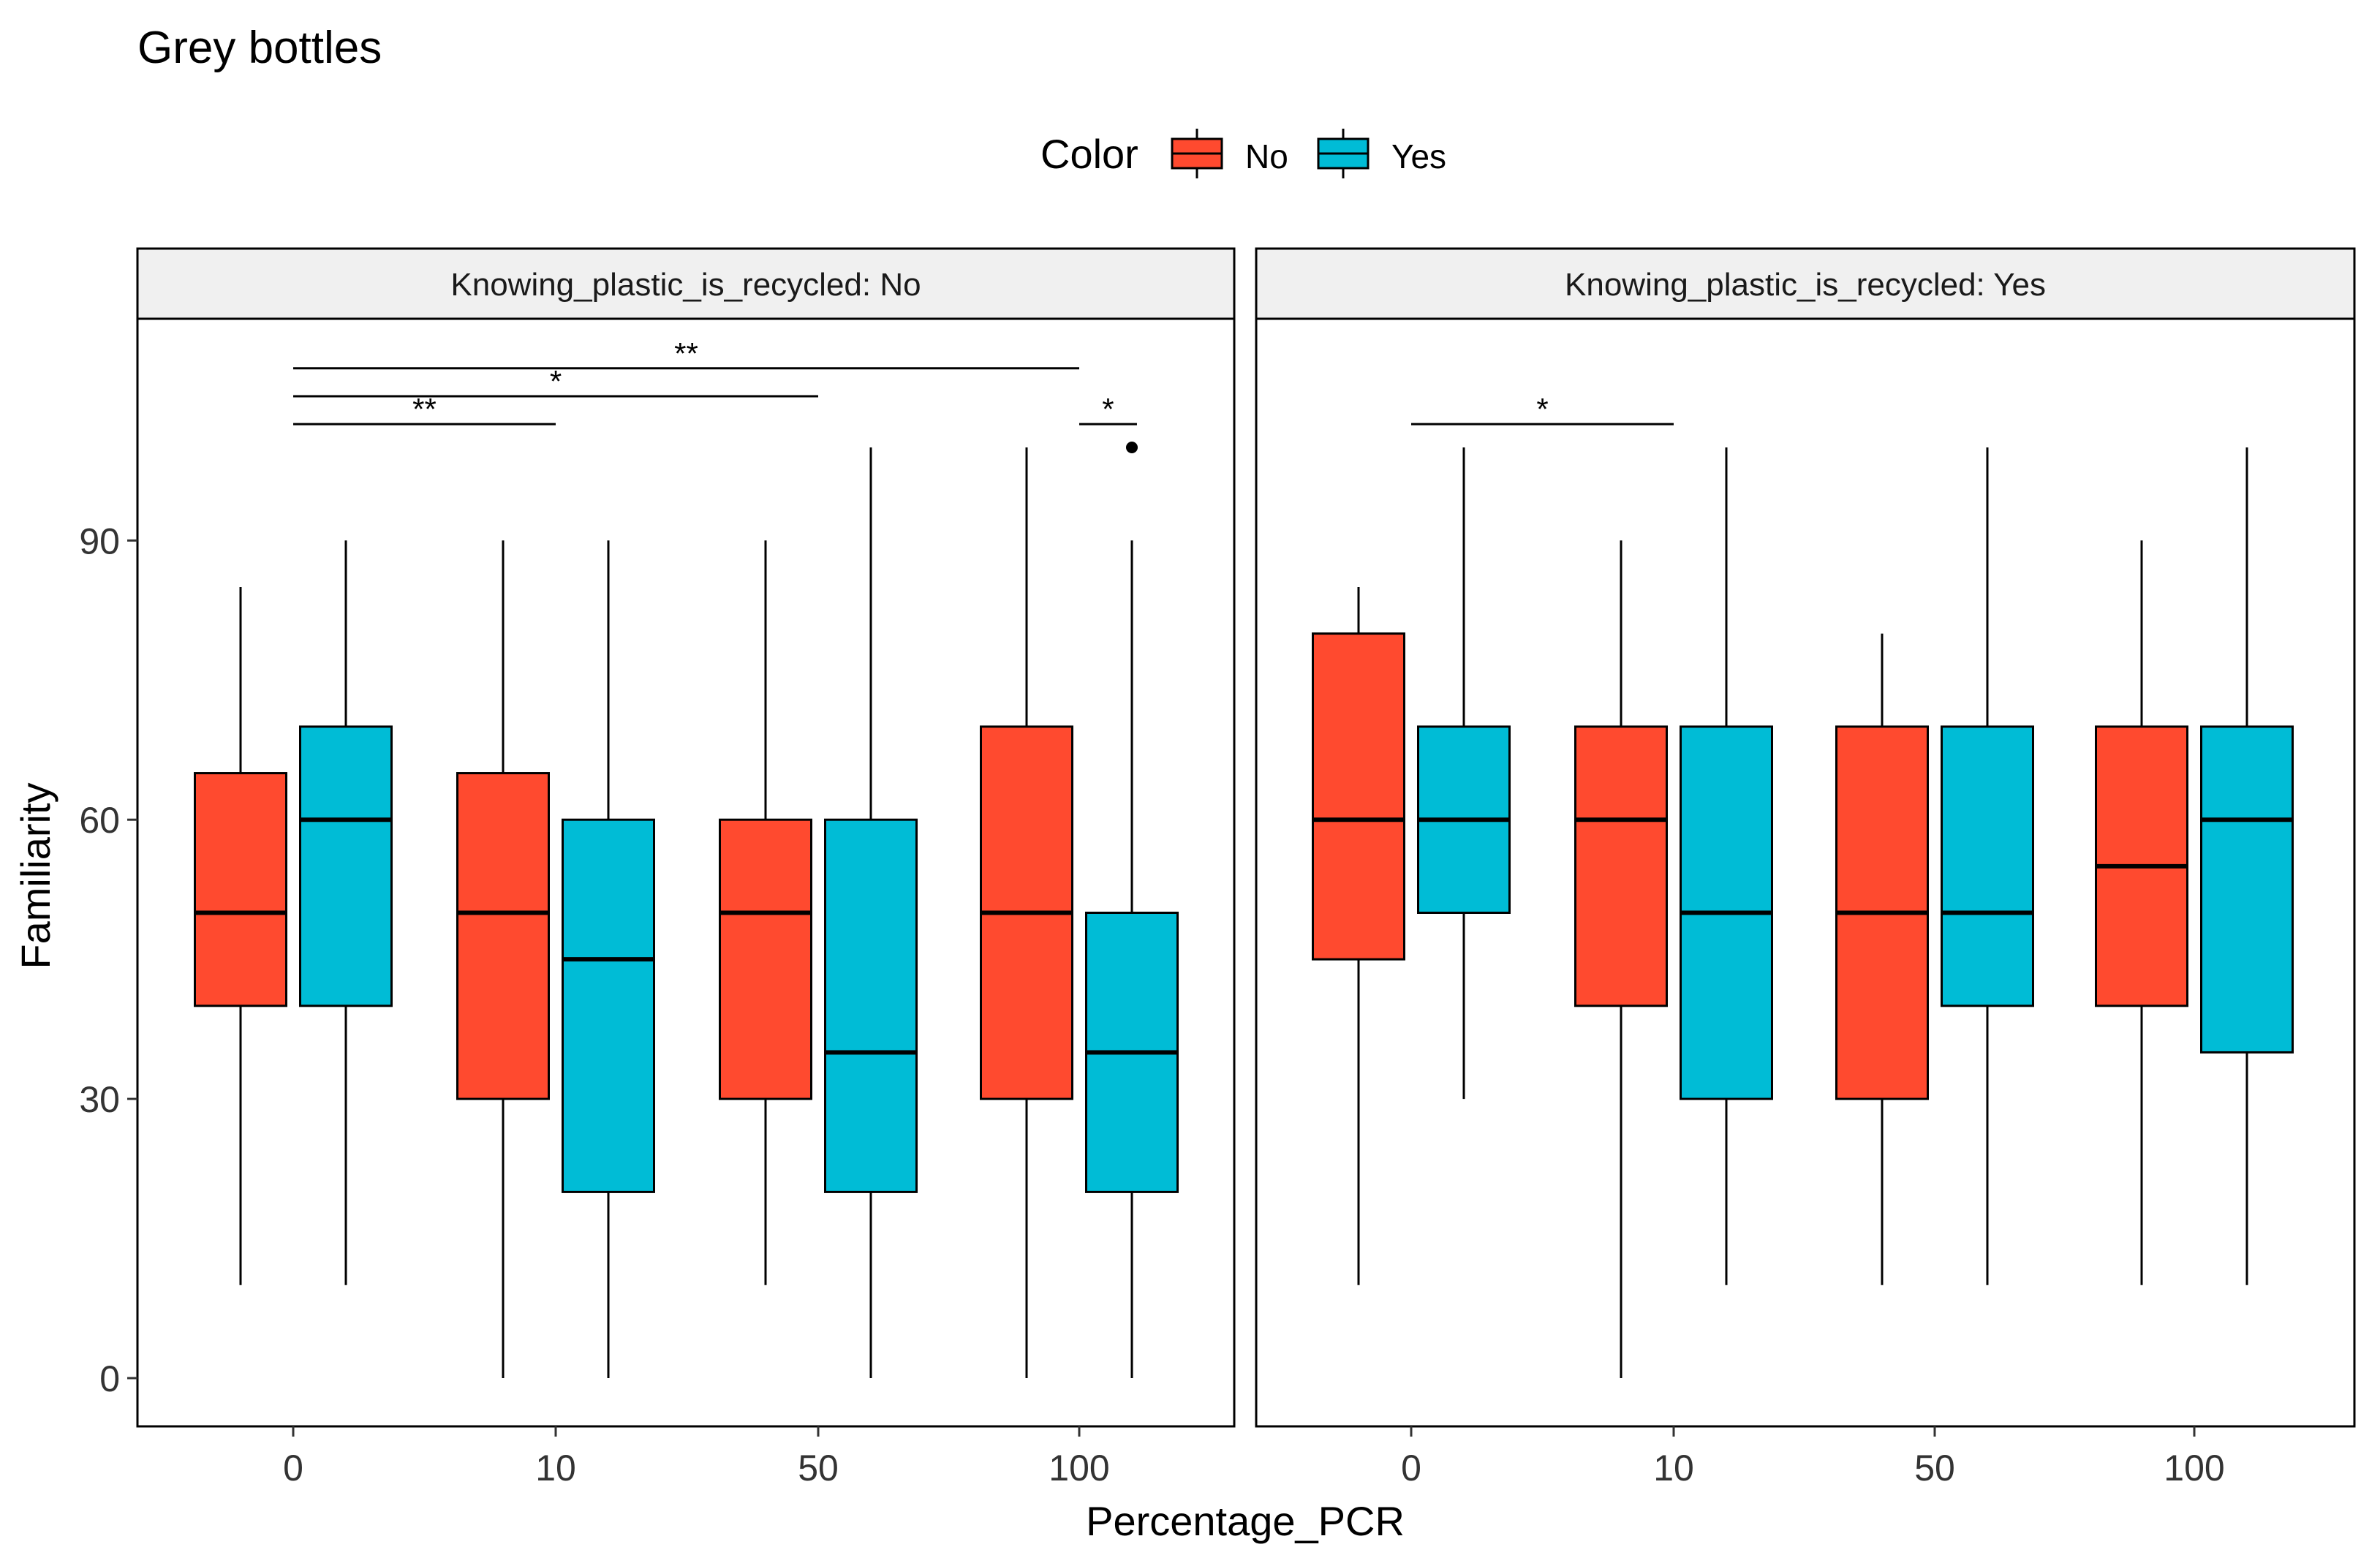 The image size is (2380, 1566). What do you see at coordinates (259, 48) in the screenshot?
I see `chart-title: Grey bottles` at bounding box center [259, 48].